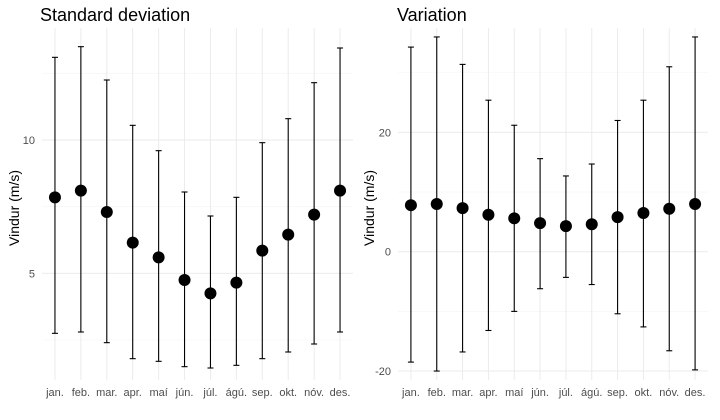 The width and height of the screenshot is (720, 420). Describe the element at coordinates (133, 393) in the screenshot. I see `x-tick-label-sd: apr.` at that location.